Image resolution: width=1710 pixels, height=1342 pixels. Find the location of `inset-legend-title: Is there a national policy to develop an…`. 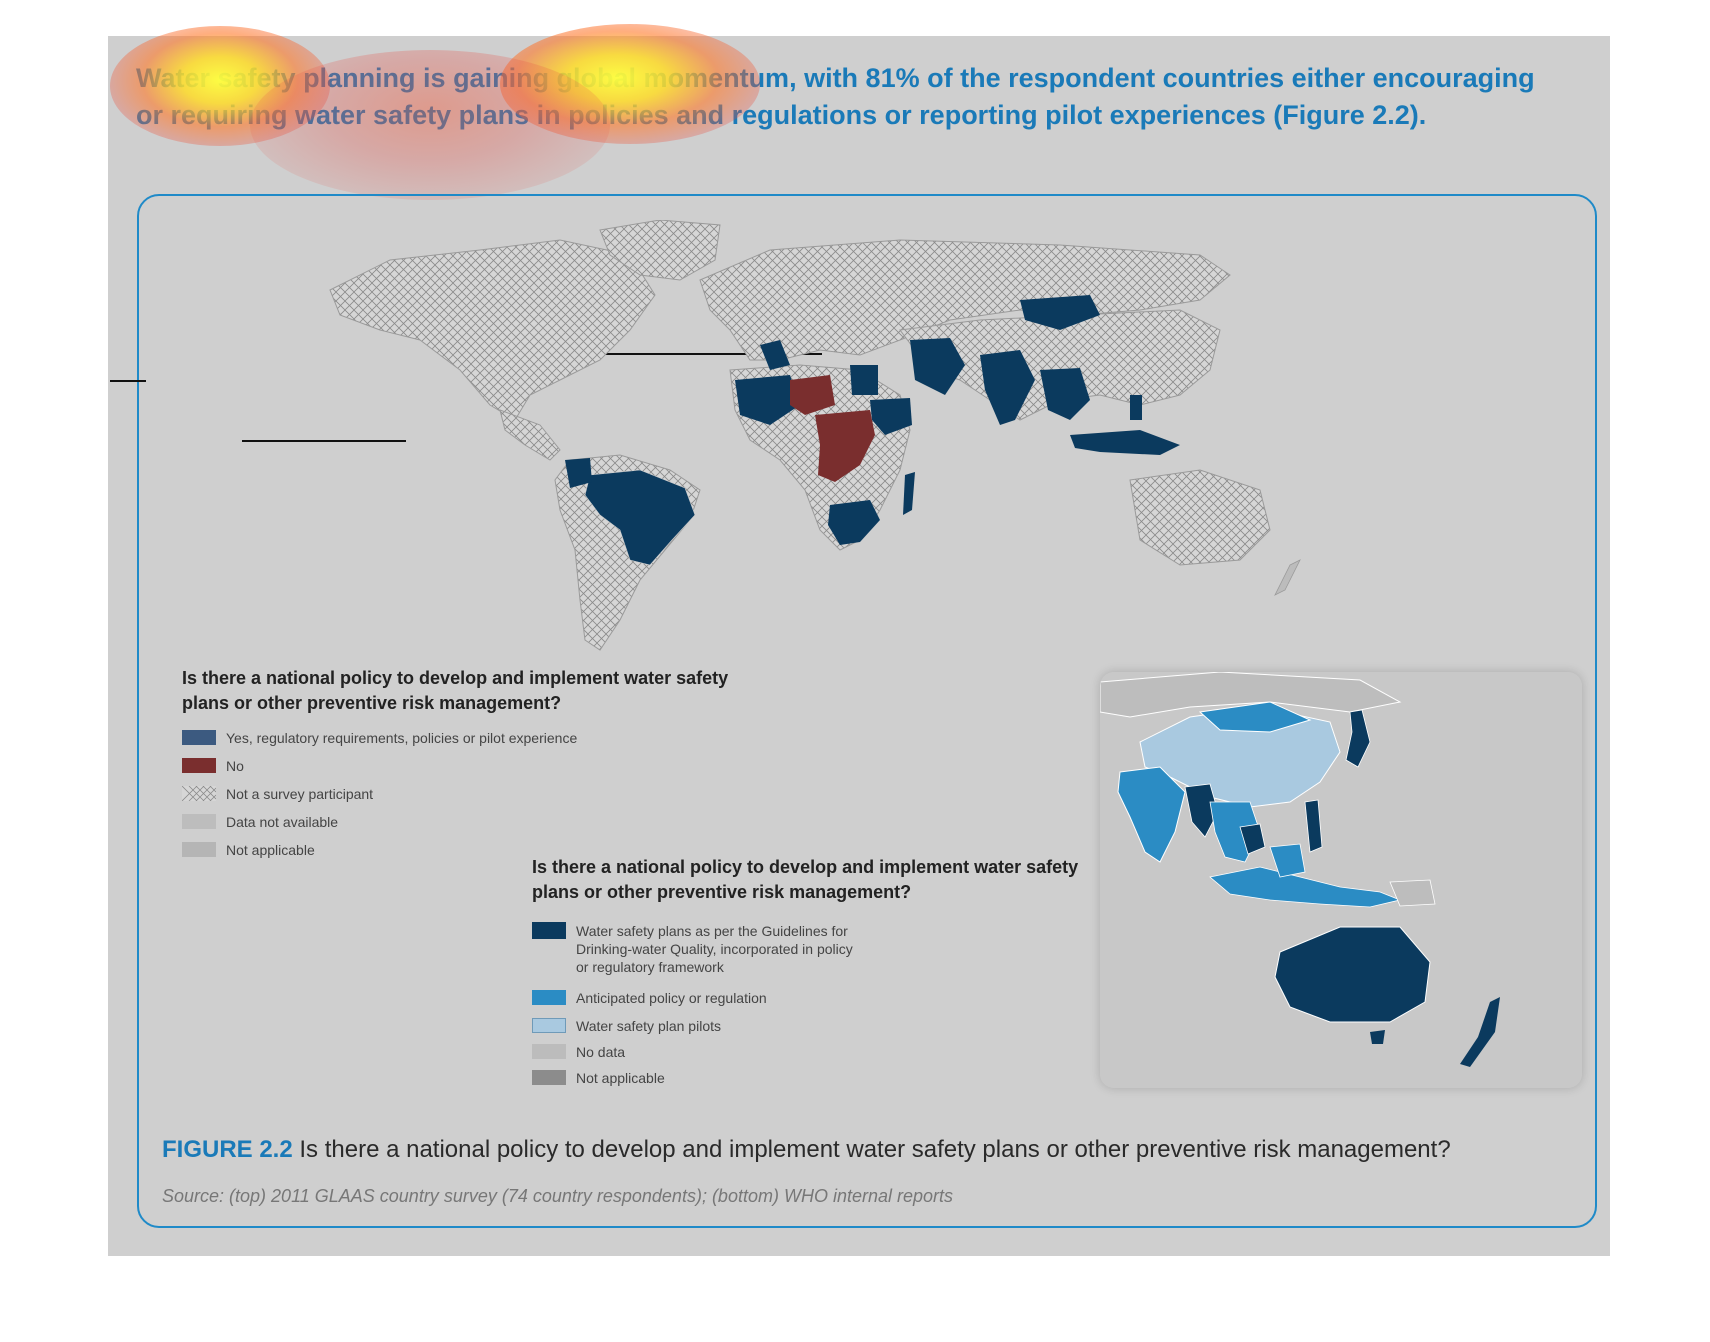

inset-legend-title: Is there a national policy to develop an… is located at coordinates (805, 879).